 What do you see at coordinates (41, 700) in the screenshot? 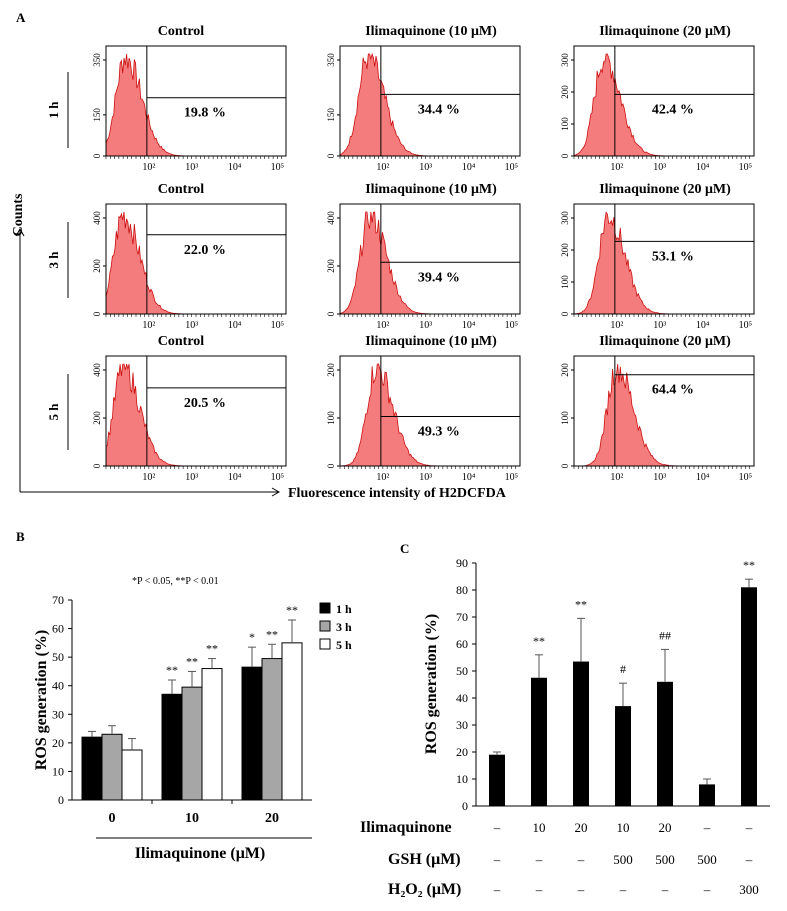
I see `panel-b-ylabel: ROS generation (%)` at bounding box center [41, 700].